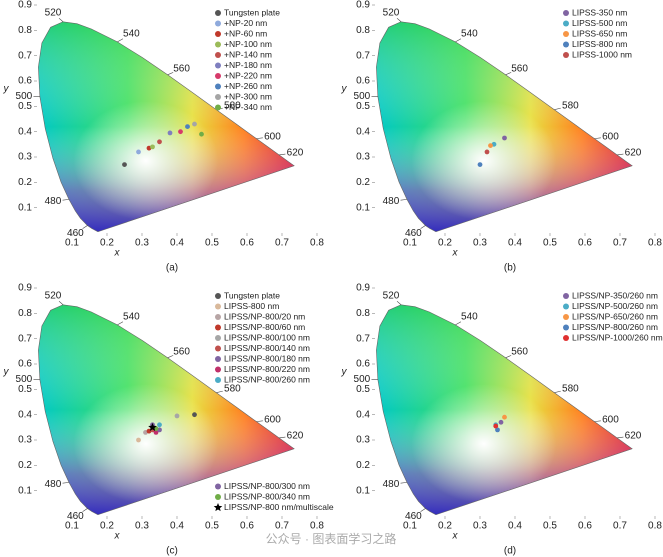  Describe the element at coordinates (617, 337) in the screenshot. I see `legend-label: LIPSS/NP-1000/260 nm` at that location.